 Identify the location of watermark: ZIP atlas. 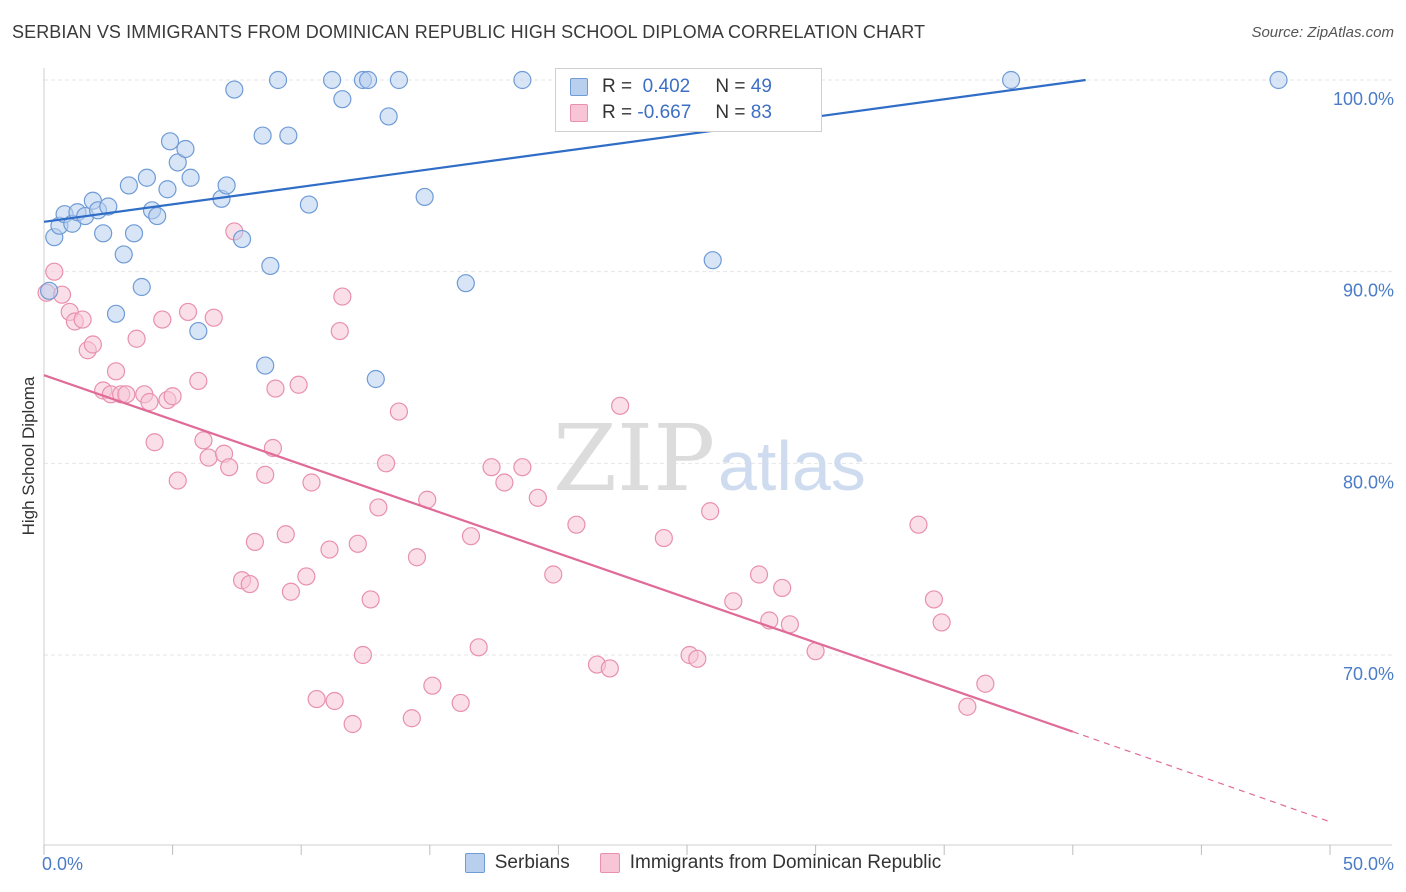
(709, 458).